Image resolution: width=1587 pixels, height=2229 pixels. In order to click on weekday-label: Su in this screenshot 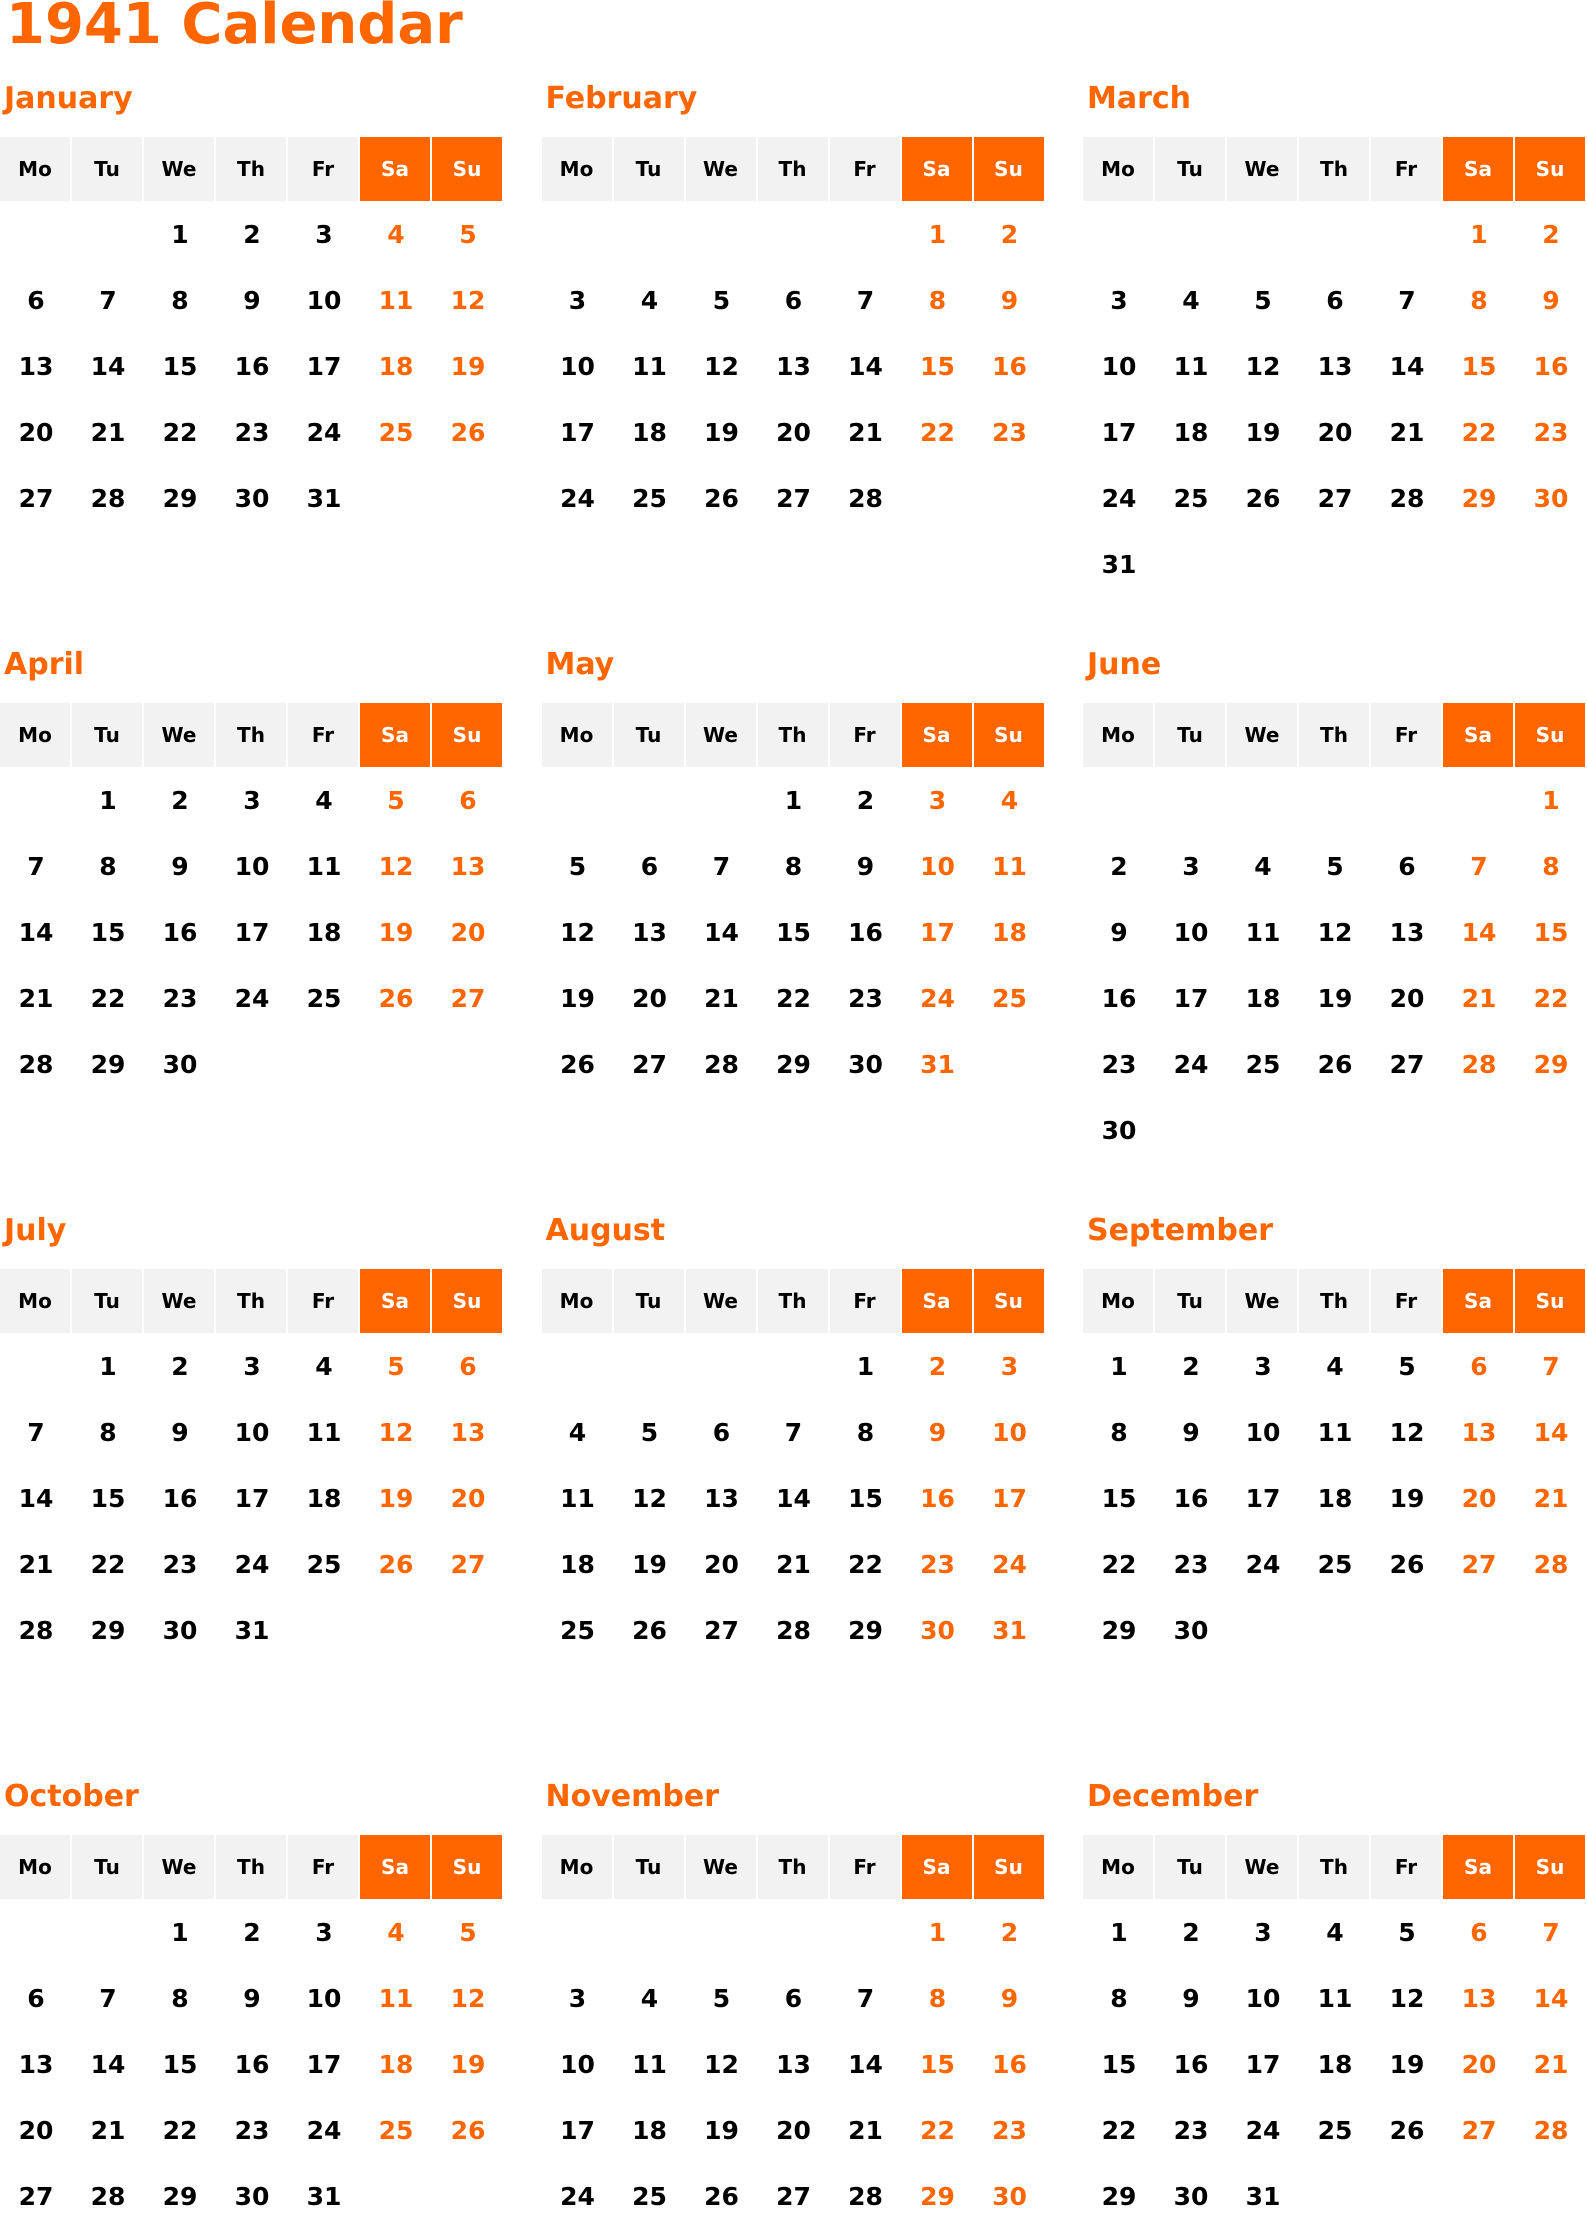, I will do `click(467, 1301)`.